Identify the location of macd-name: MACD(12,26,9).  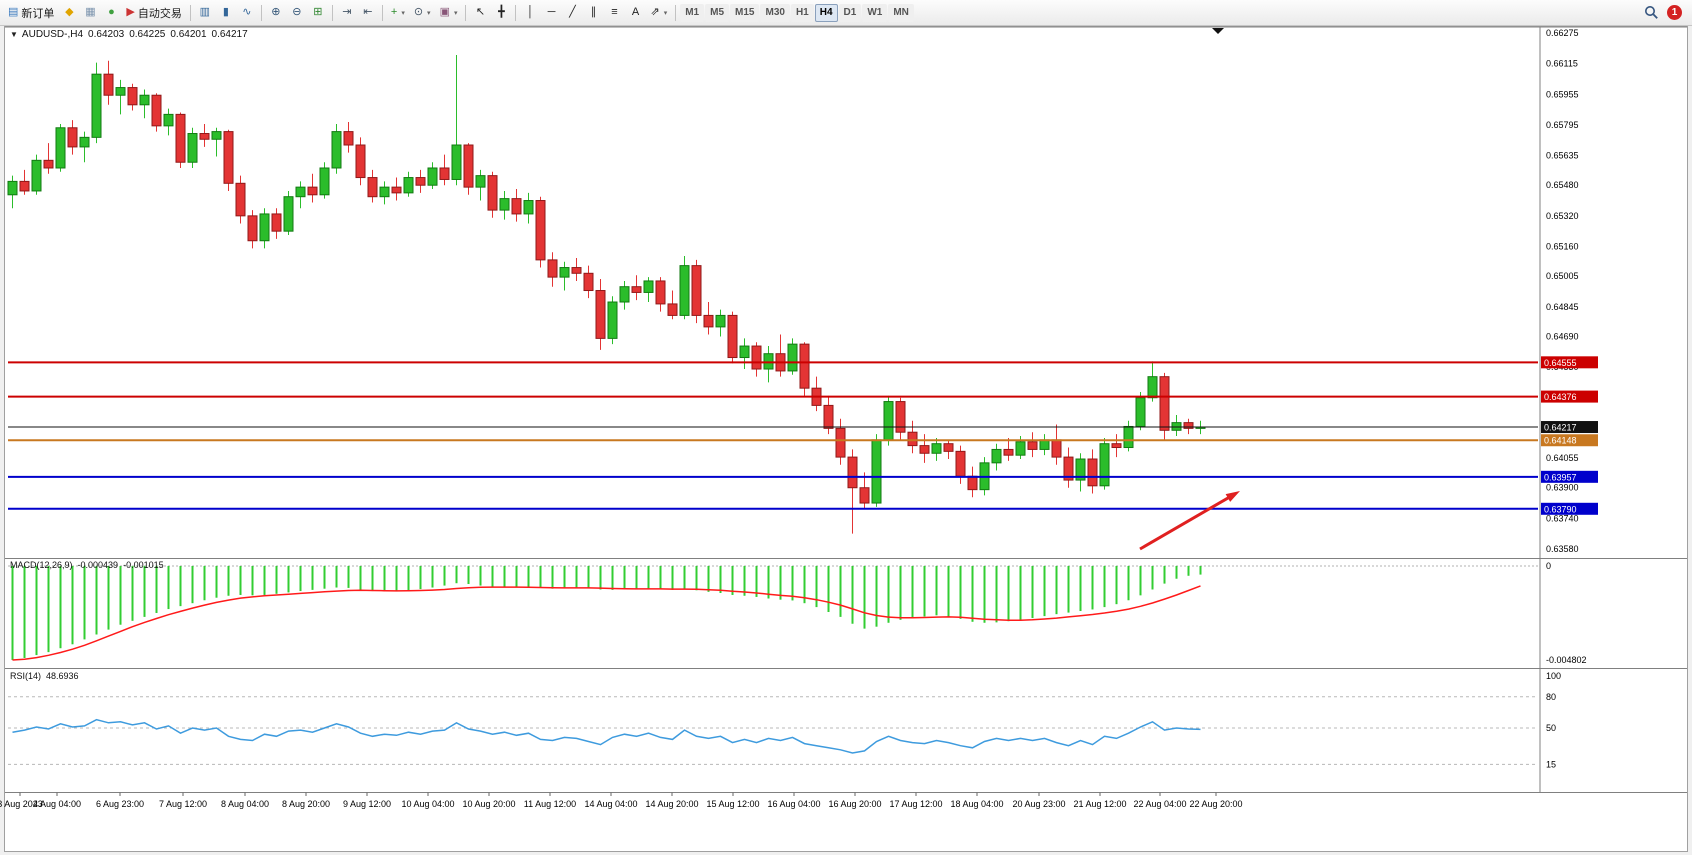
(41, 565).